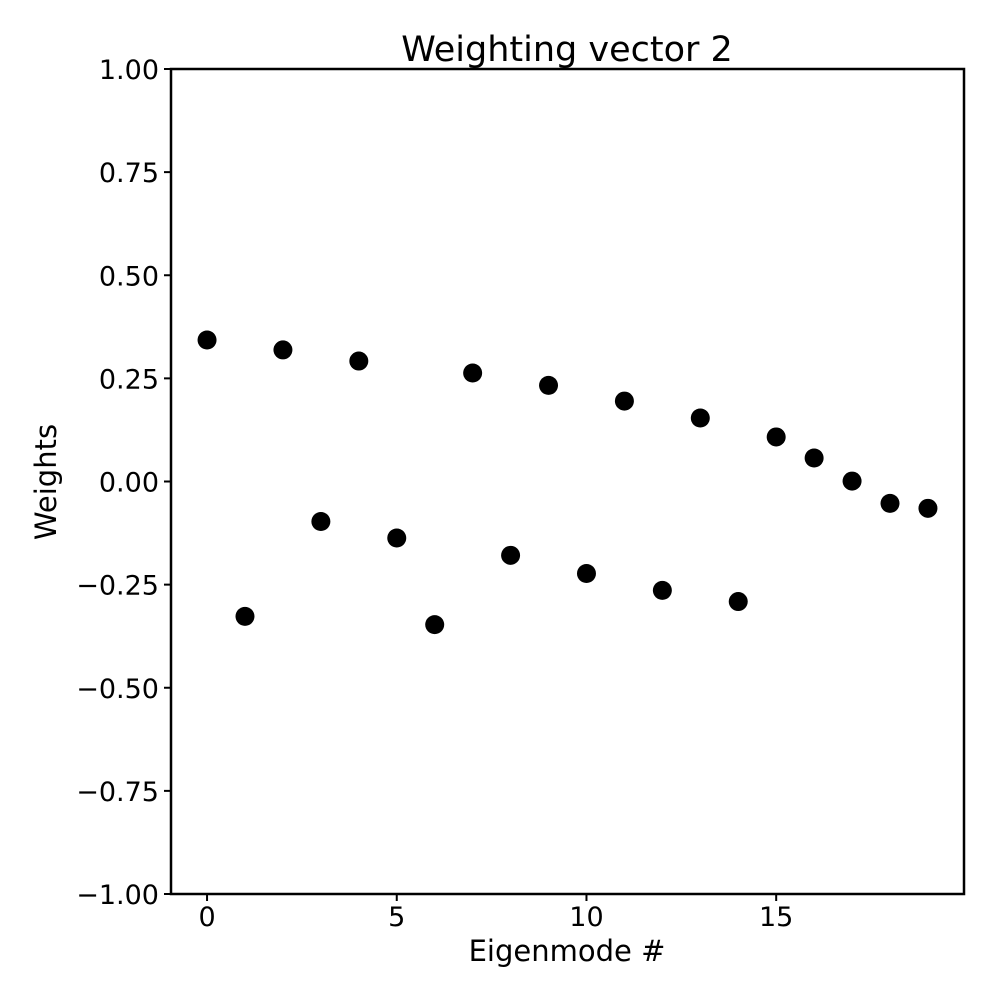 The image size is (1000, 1000). Describe the element at coordinates (586, 917) in the screenshot. I see `x-tick-label: 10` at that location.